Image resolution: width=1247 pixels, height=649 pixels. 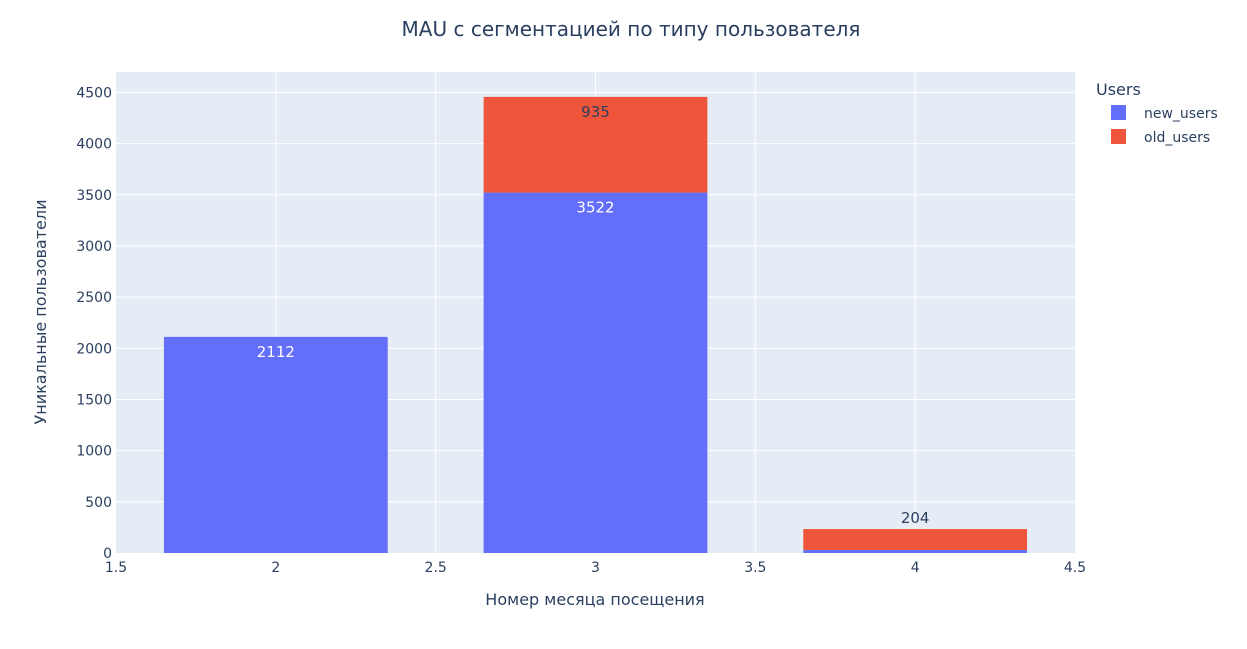 What do you see at coordinates (595, 112) in the screenshot?
I see `bar-value-label: 935` at bounding box center [595, 112].